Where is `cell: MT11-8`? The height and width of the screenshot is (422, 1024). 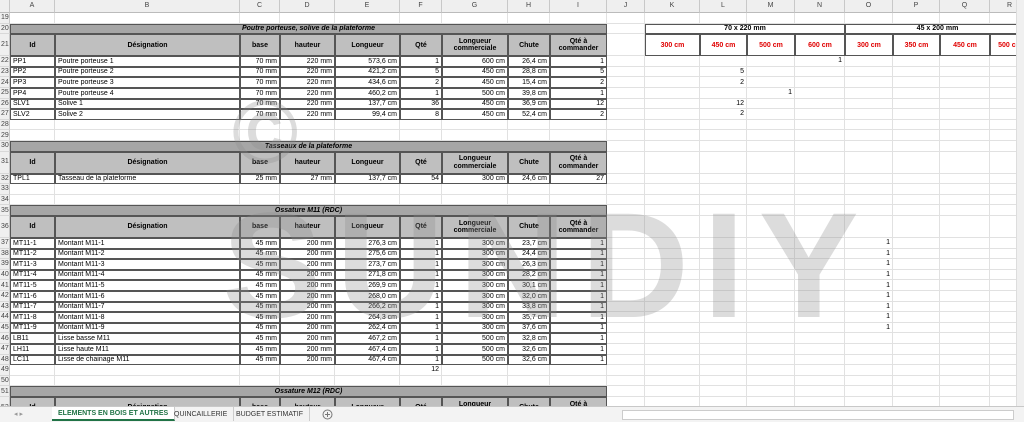 cell: MT11-8 is located at coordinates (32, 317).